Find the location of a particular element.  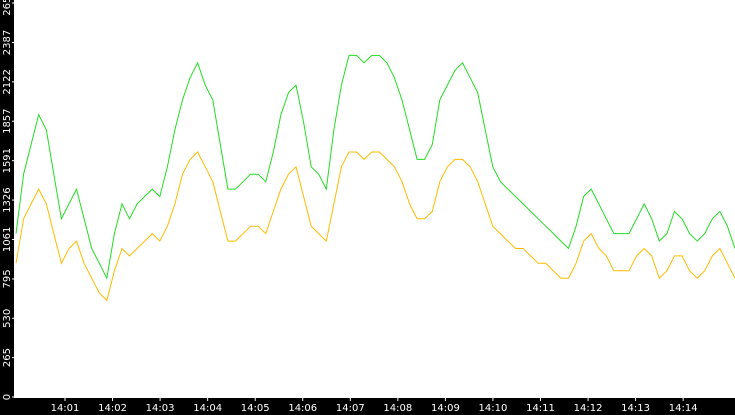

x-tick-label: 14:12 is located at coordinates (588, 408).